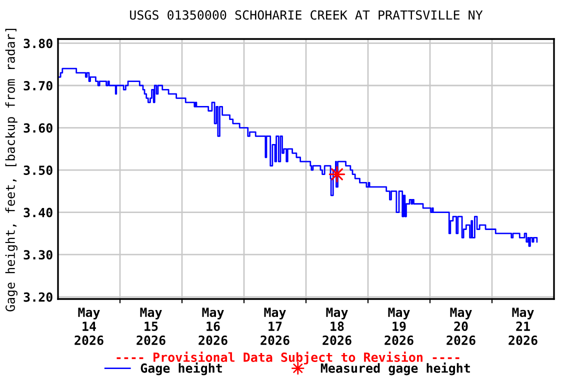  What do you see at coordinates (89, 327) in the screenshot?
I see `x-tick-label: May 14 2026` at bounding box center [89, 327].